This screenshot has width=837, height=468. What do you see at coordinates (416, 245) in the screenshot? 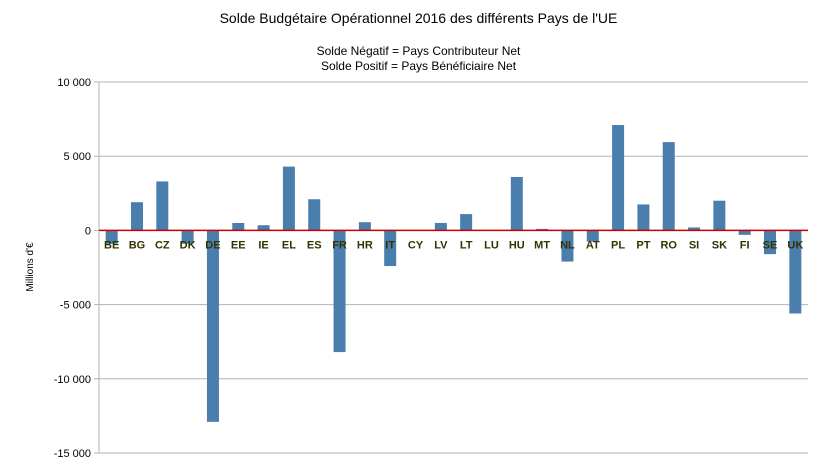
I see `category-label-cy: CY` at bounding box center [416, 245].